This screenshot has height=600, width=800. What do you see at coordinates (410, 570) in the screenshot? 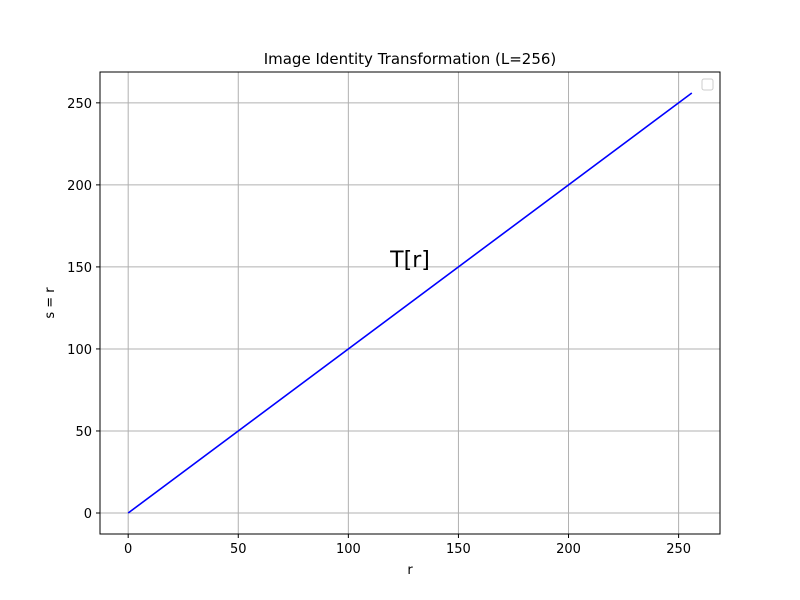
I see `x-axis-label: r` at bounding box center [410, 570].